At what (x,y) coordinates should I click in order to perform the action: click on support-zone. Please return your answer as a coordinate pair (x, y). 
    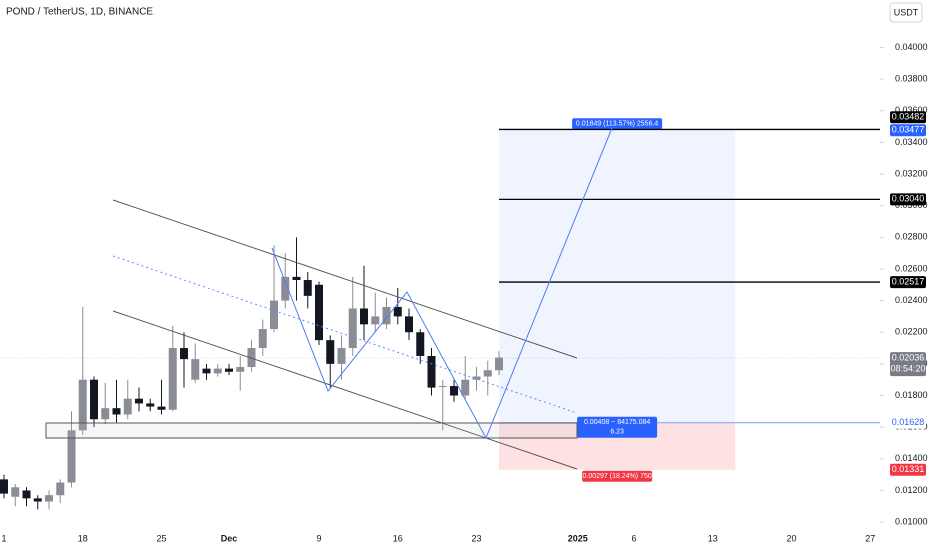
    Looking at the image, I should click on (311, 430).